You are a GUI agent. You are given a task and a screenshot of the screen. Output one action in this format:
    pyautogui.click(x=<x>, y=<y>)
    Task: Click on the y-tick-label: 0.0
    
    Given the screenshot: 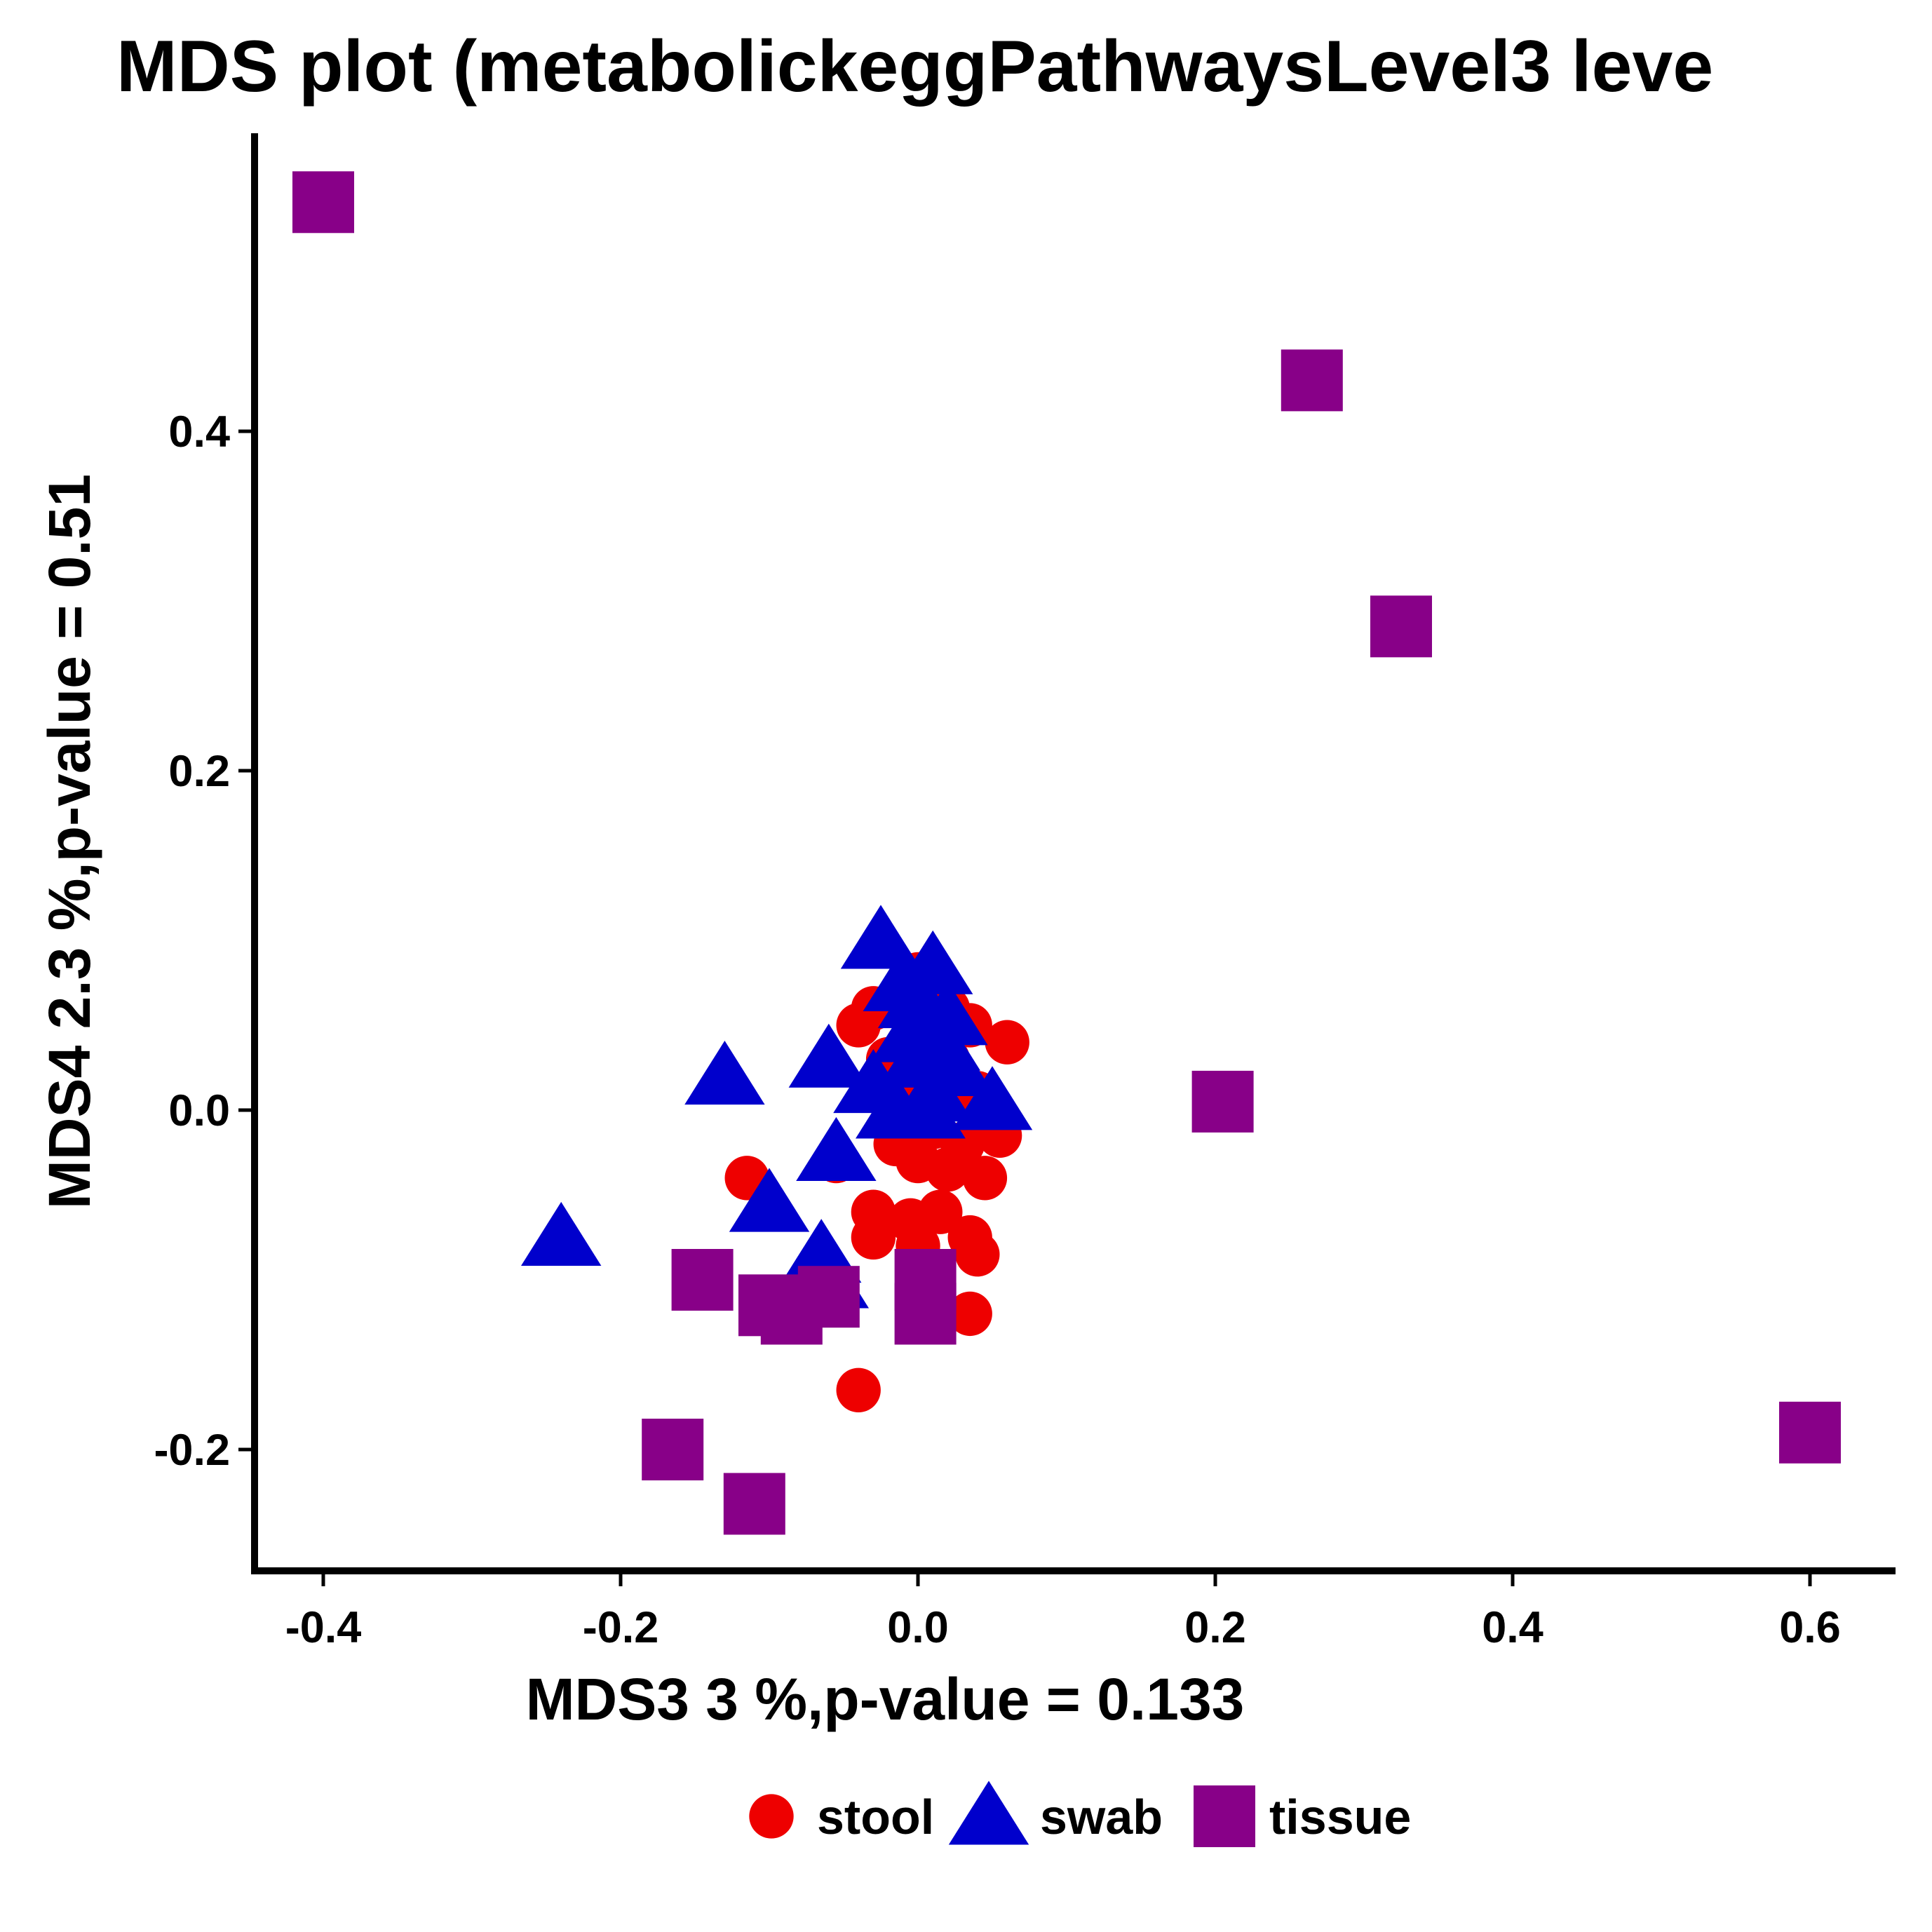 What is the action you would take?
    pyautogui.click(x=199, y=1110)
    